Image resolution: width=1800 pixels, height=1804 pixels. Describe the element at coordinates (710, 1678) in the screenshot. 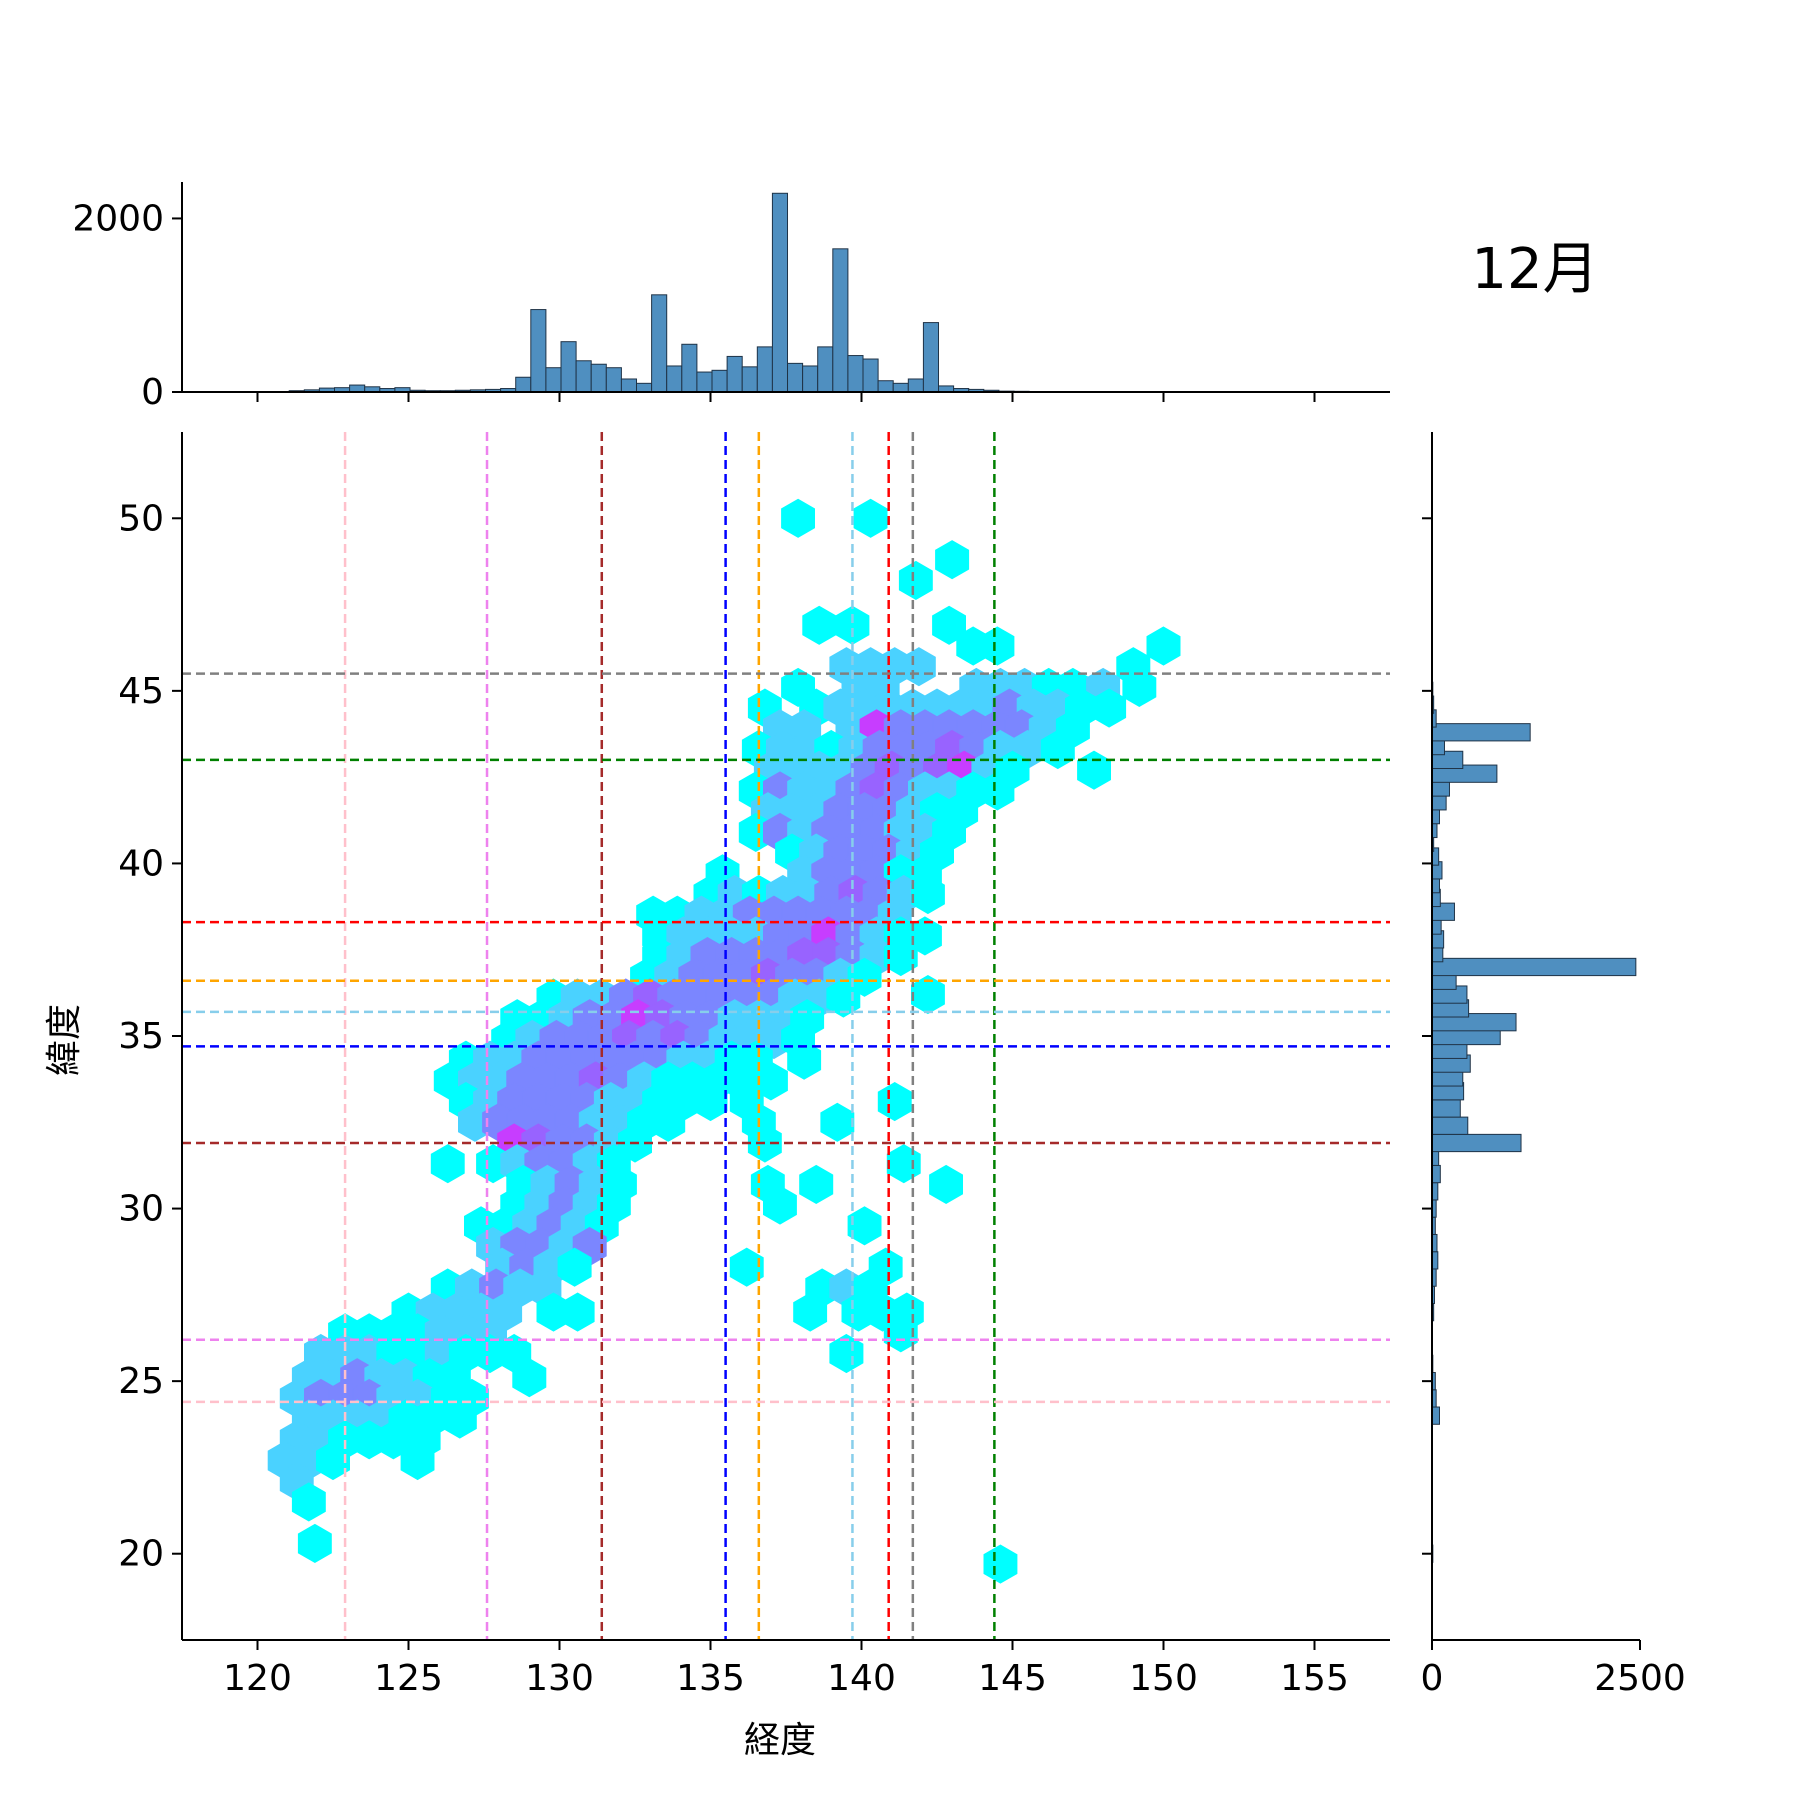

I see `x-tick-label: 135` at that location.